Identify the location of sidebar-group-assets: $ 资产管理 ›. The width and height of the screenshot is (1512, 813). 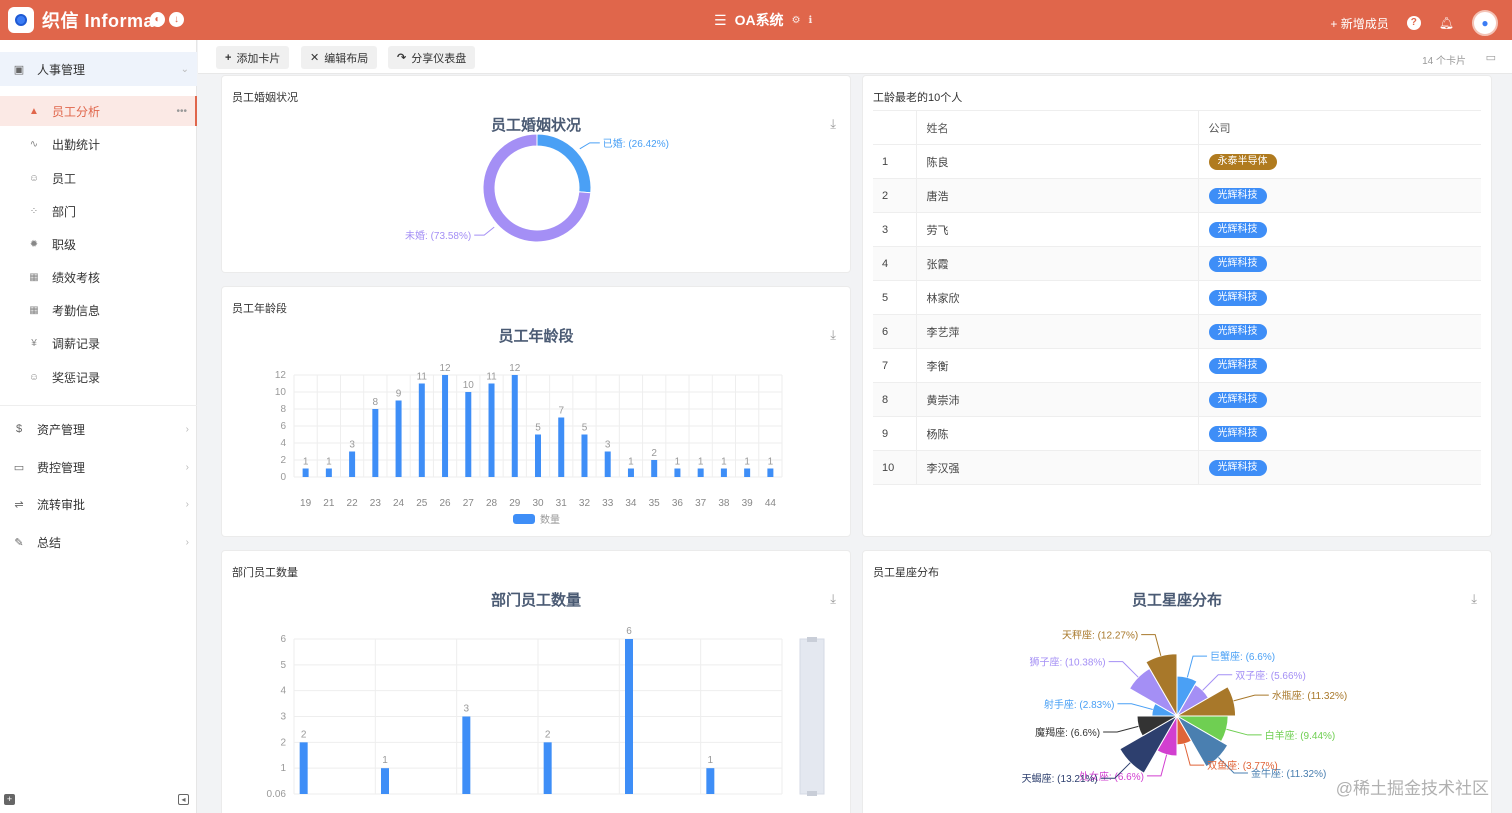
(98, 429).